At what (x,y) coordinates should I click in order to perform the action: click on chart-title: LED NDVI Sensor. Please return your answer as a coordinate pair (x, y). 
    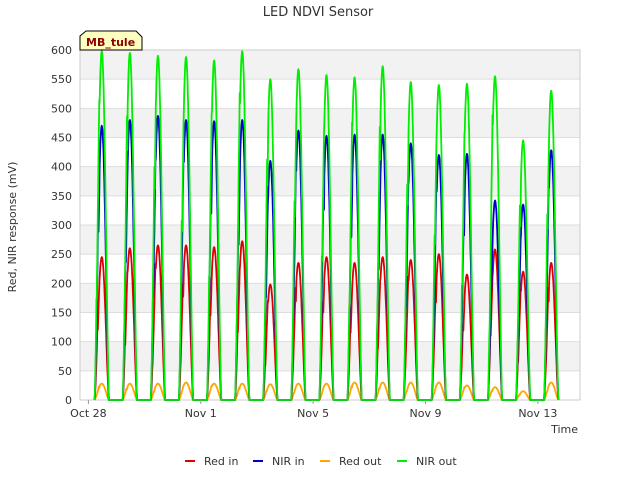
    Looking at the image, I should click on (318, 12).